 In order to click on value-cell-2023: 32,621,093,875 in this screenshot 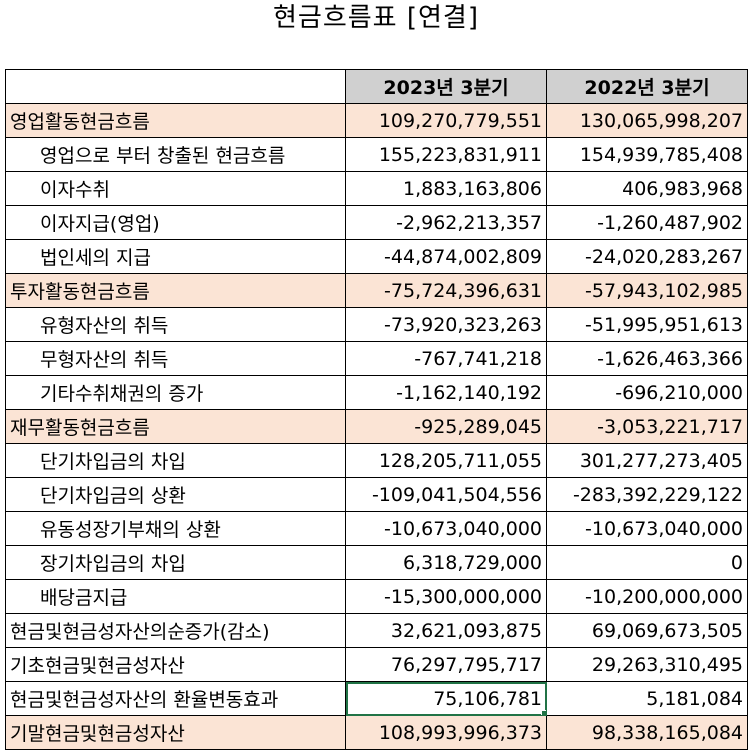, I will do `click(446, 630)`.